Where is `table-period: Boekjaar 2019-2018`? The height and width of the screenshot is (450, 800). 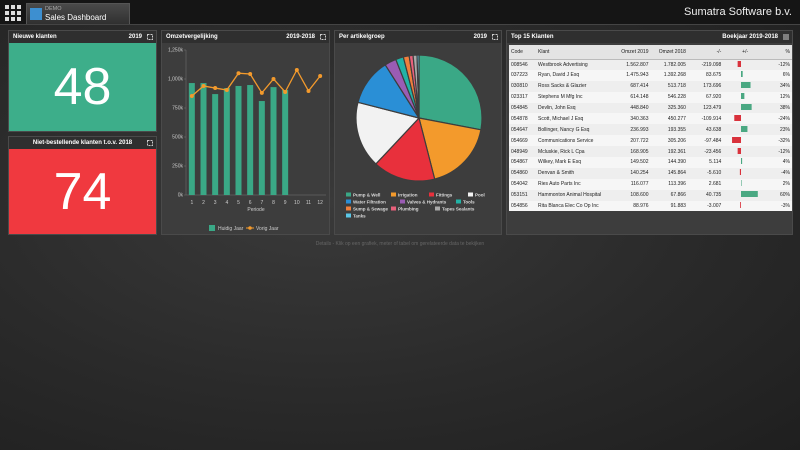
table-period: Boekjaar 2019-2018 is located at coordinates (750, 37).